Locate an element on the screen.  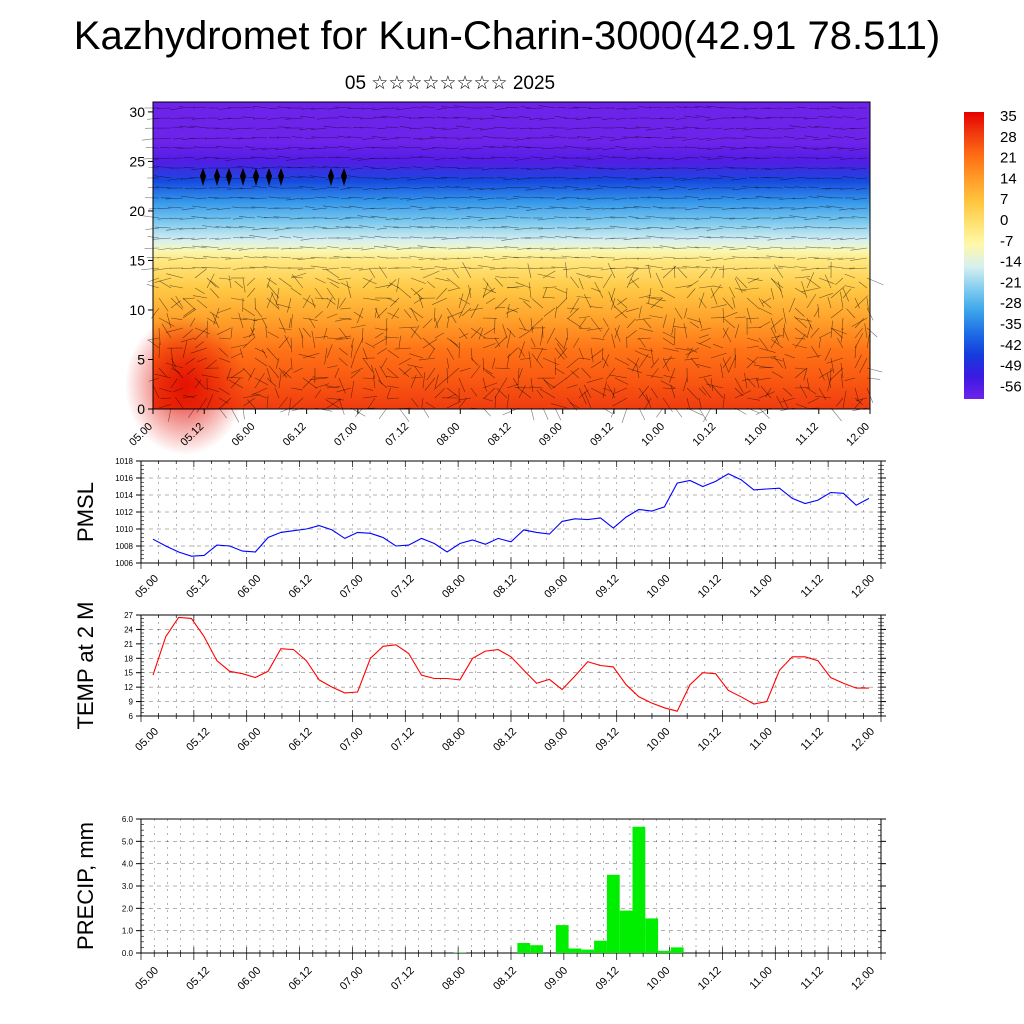
field-x-tick-label: 09.00 is located at coordinates (551, 435).